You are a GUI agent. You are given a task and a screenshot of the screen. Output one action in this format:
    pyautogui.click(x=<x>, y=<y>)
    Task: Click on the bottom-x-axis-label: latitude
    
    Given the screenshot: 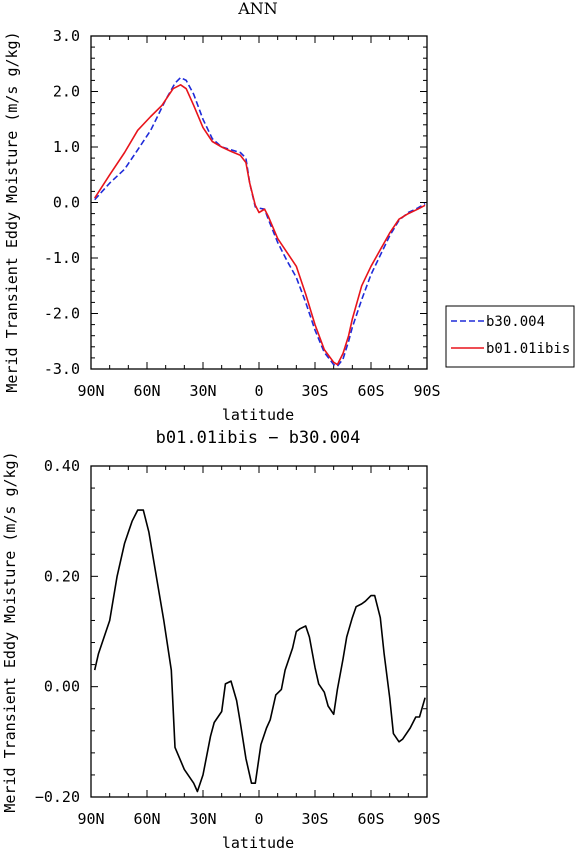 What is the action you would take?
    pyautogui.click(x=258, y=842)
    